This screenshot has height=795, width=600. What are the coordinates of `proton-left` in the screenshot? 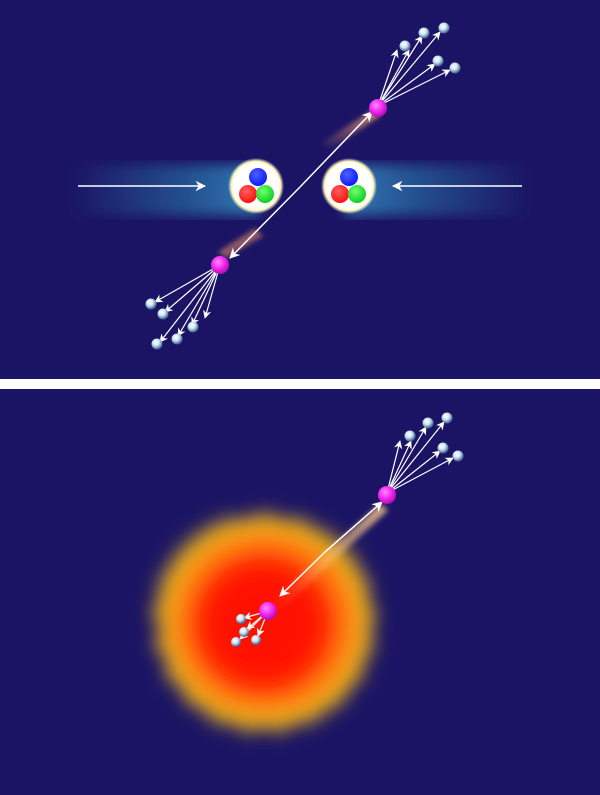 It's located at (256, 186).